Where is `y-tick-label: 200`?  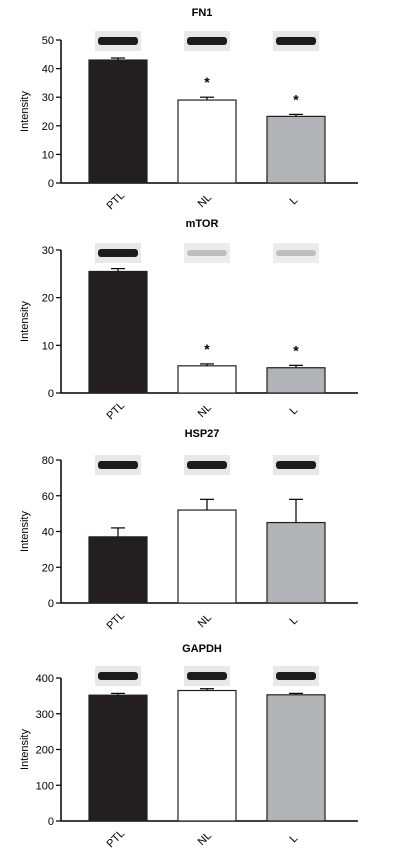 y-tick-label: 200 is located at coordinates (45, 751).